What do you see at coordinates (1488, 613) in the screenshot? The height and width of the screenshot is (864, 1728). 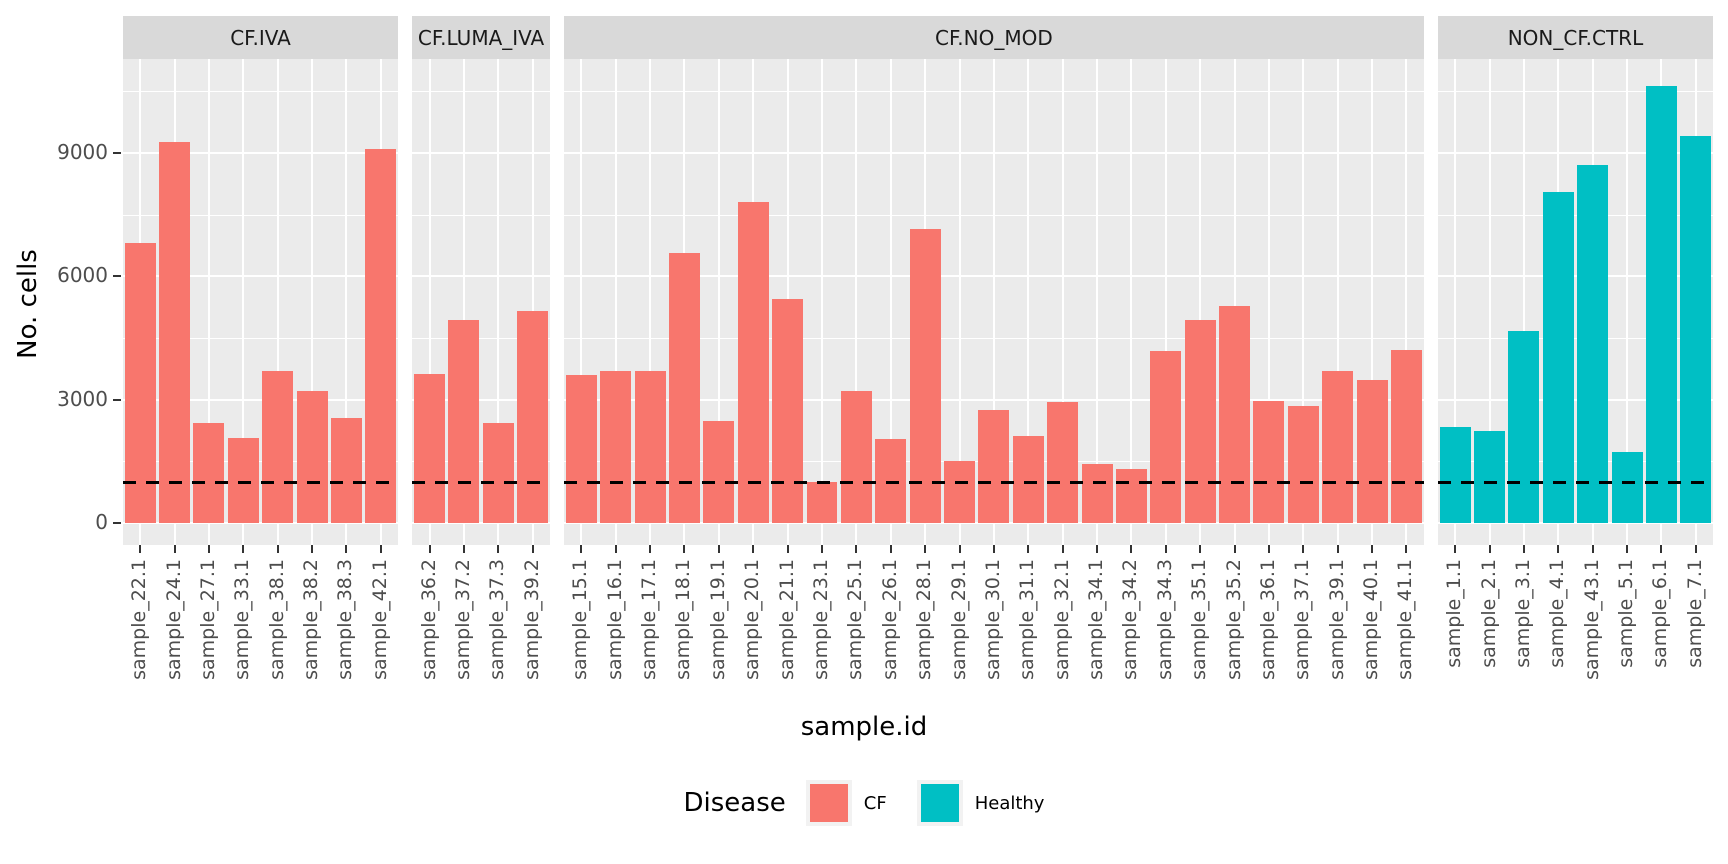 I see `x-tick-label: sample_2.1` at bounding box center [1488, 613].